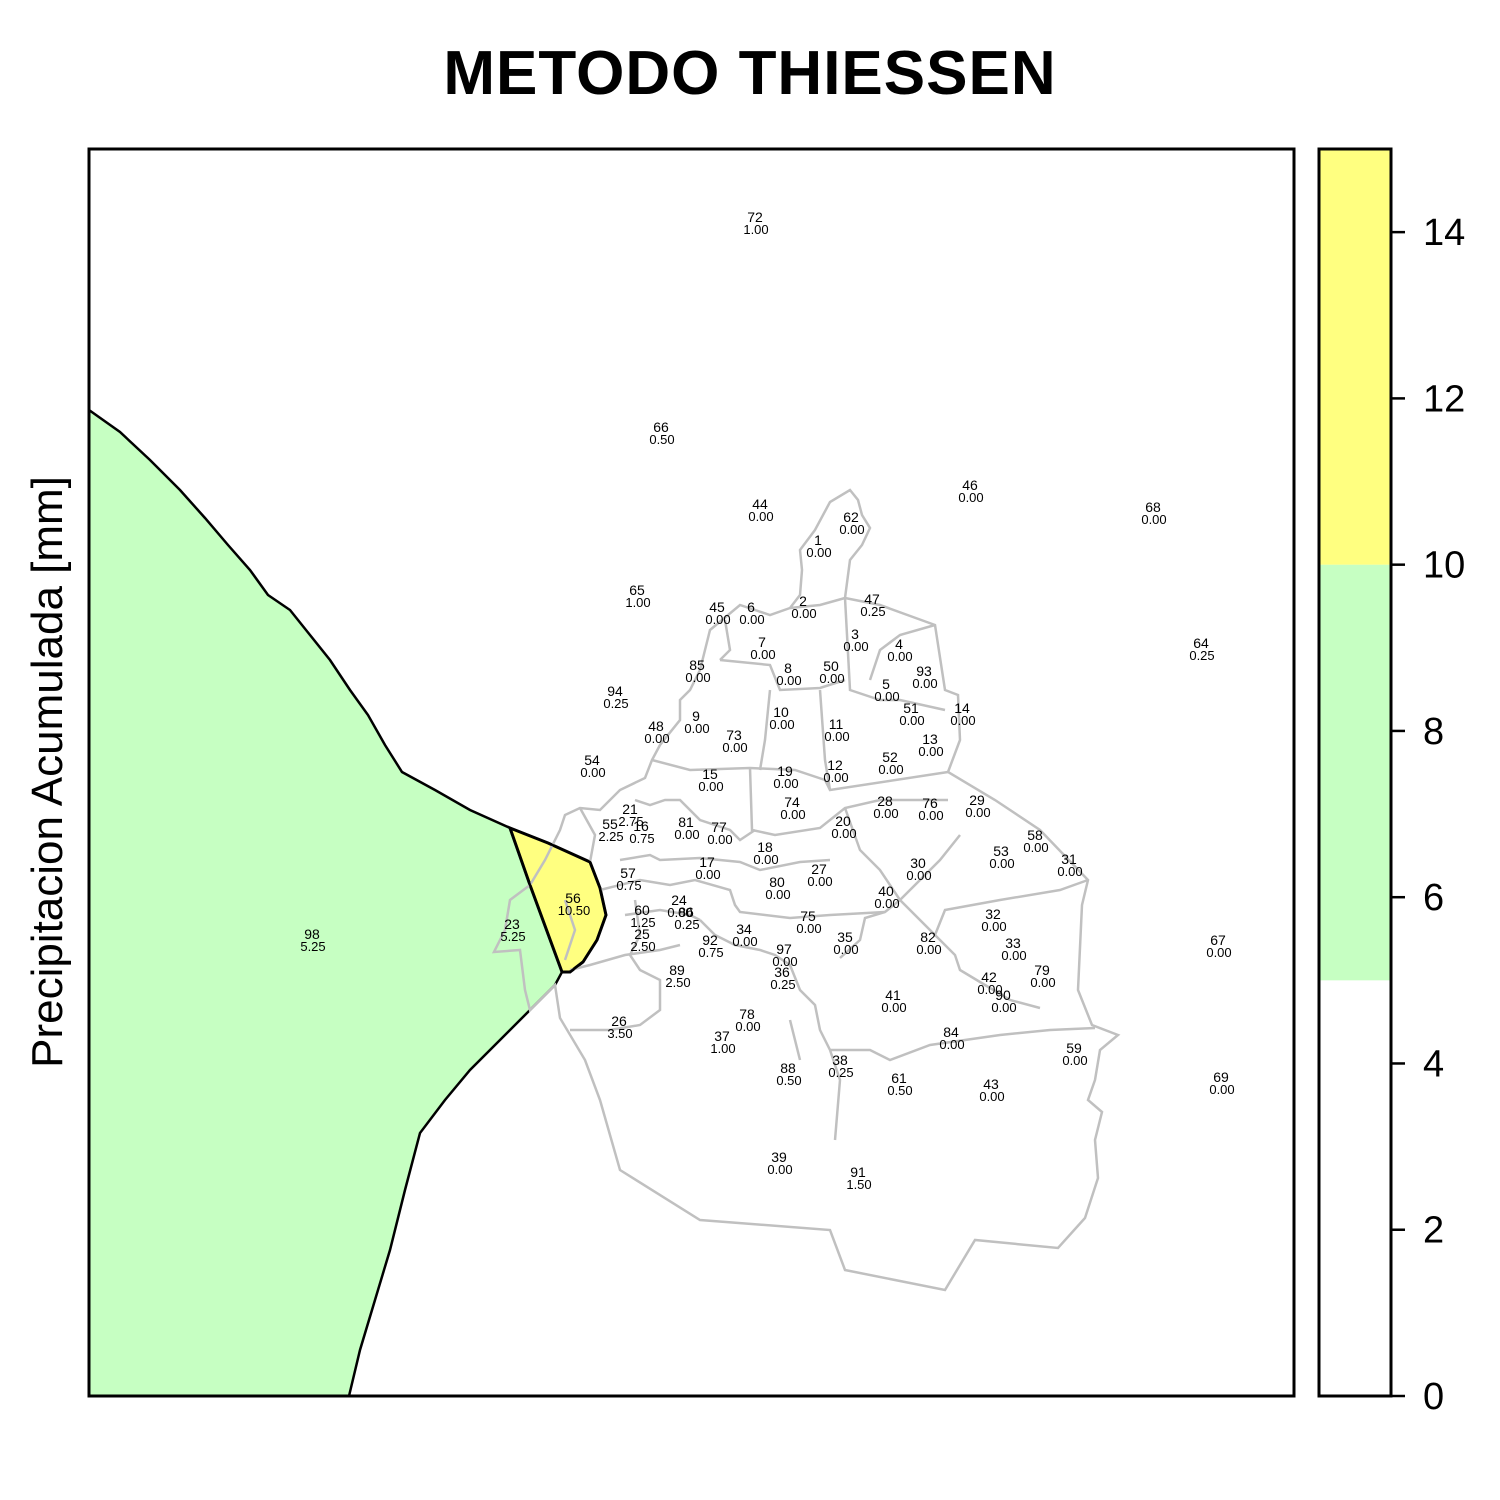 The image size is (1500, 1500). I want to click on station-id-label: 57, so click(628, 873).